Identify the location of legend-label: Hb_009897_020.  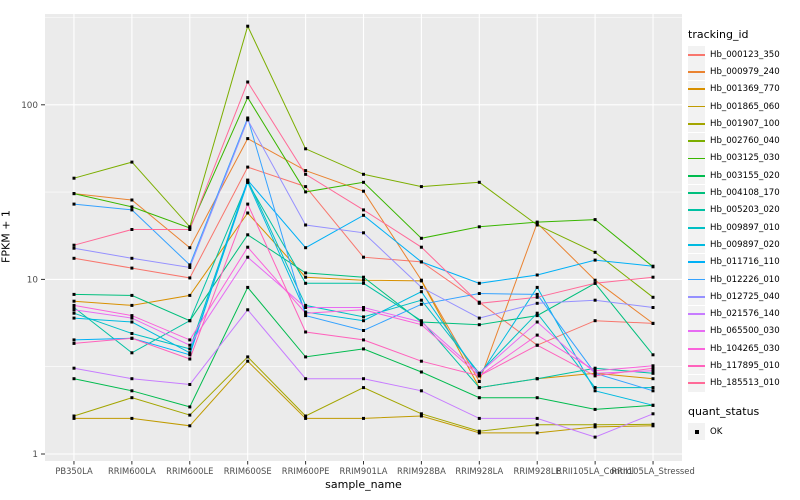
(745, 244).